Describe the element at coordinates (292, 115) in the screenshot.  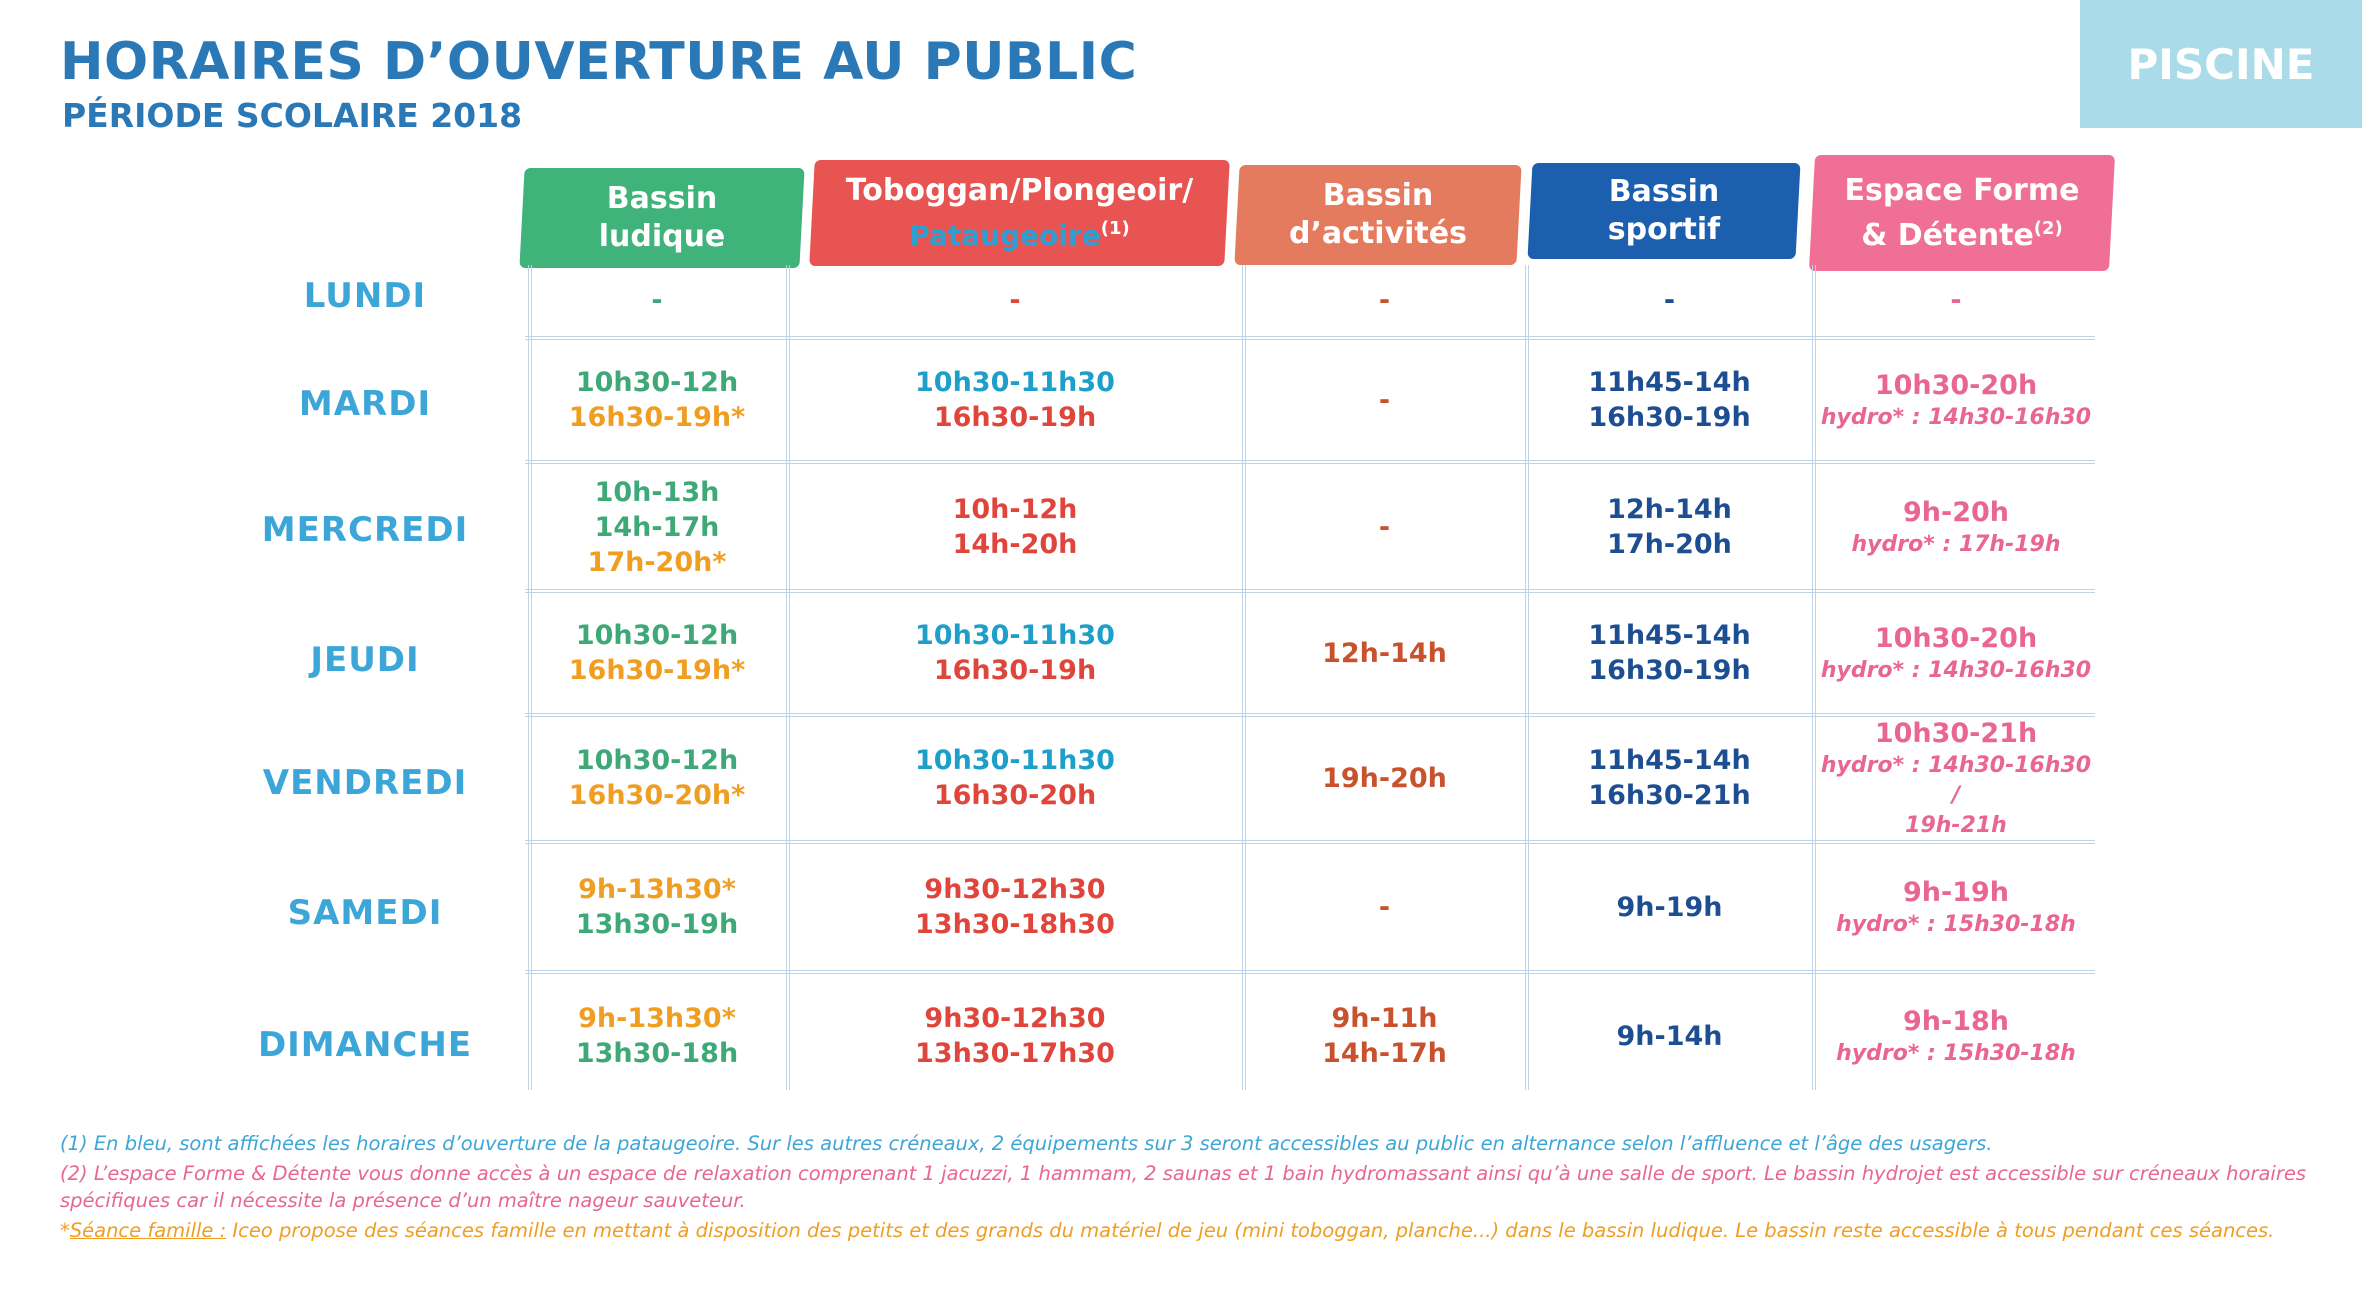
I see `page-subtitle: PÉRIODE SCOLAIRE 2018` at that location.